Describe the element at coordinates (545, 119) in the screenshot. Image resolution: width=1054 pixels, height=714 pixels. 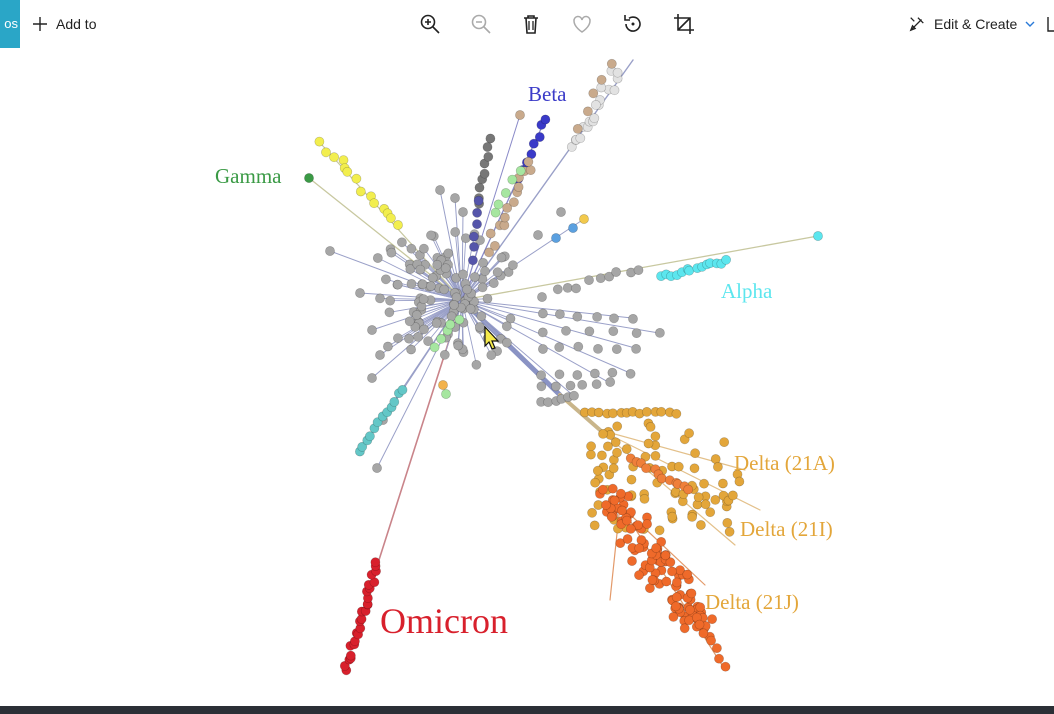
I see `beta-node` at that location.